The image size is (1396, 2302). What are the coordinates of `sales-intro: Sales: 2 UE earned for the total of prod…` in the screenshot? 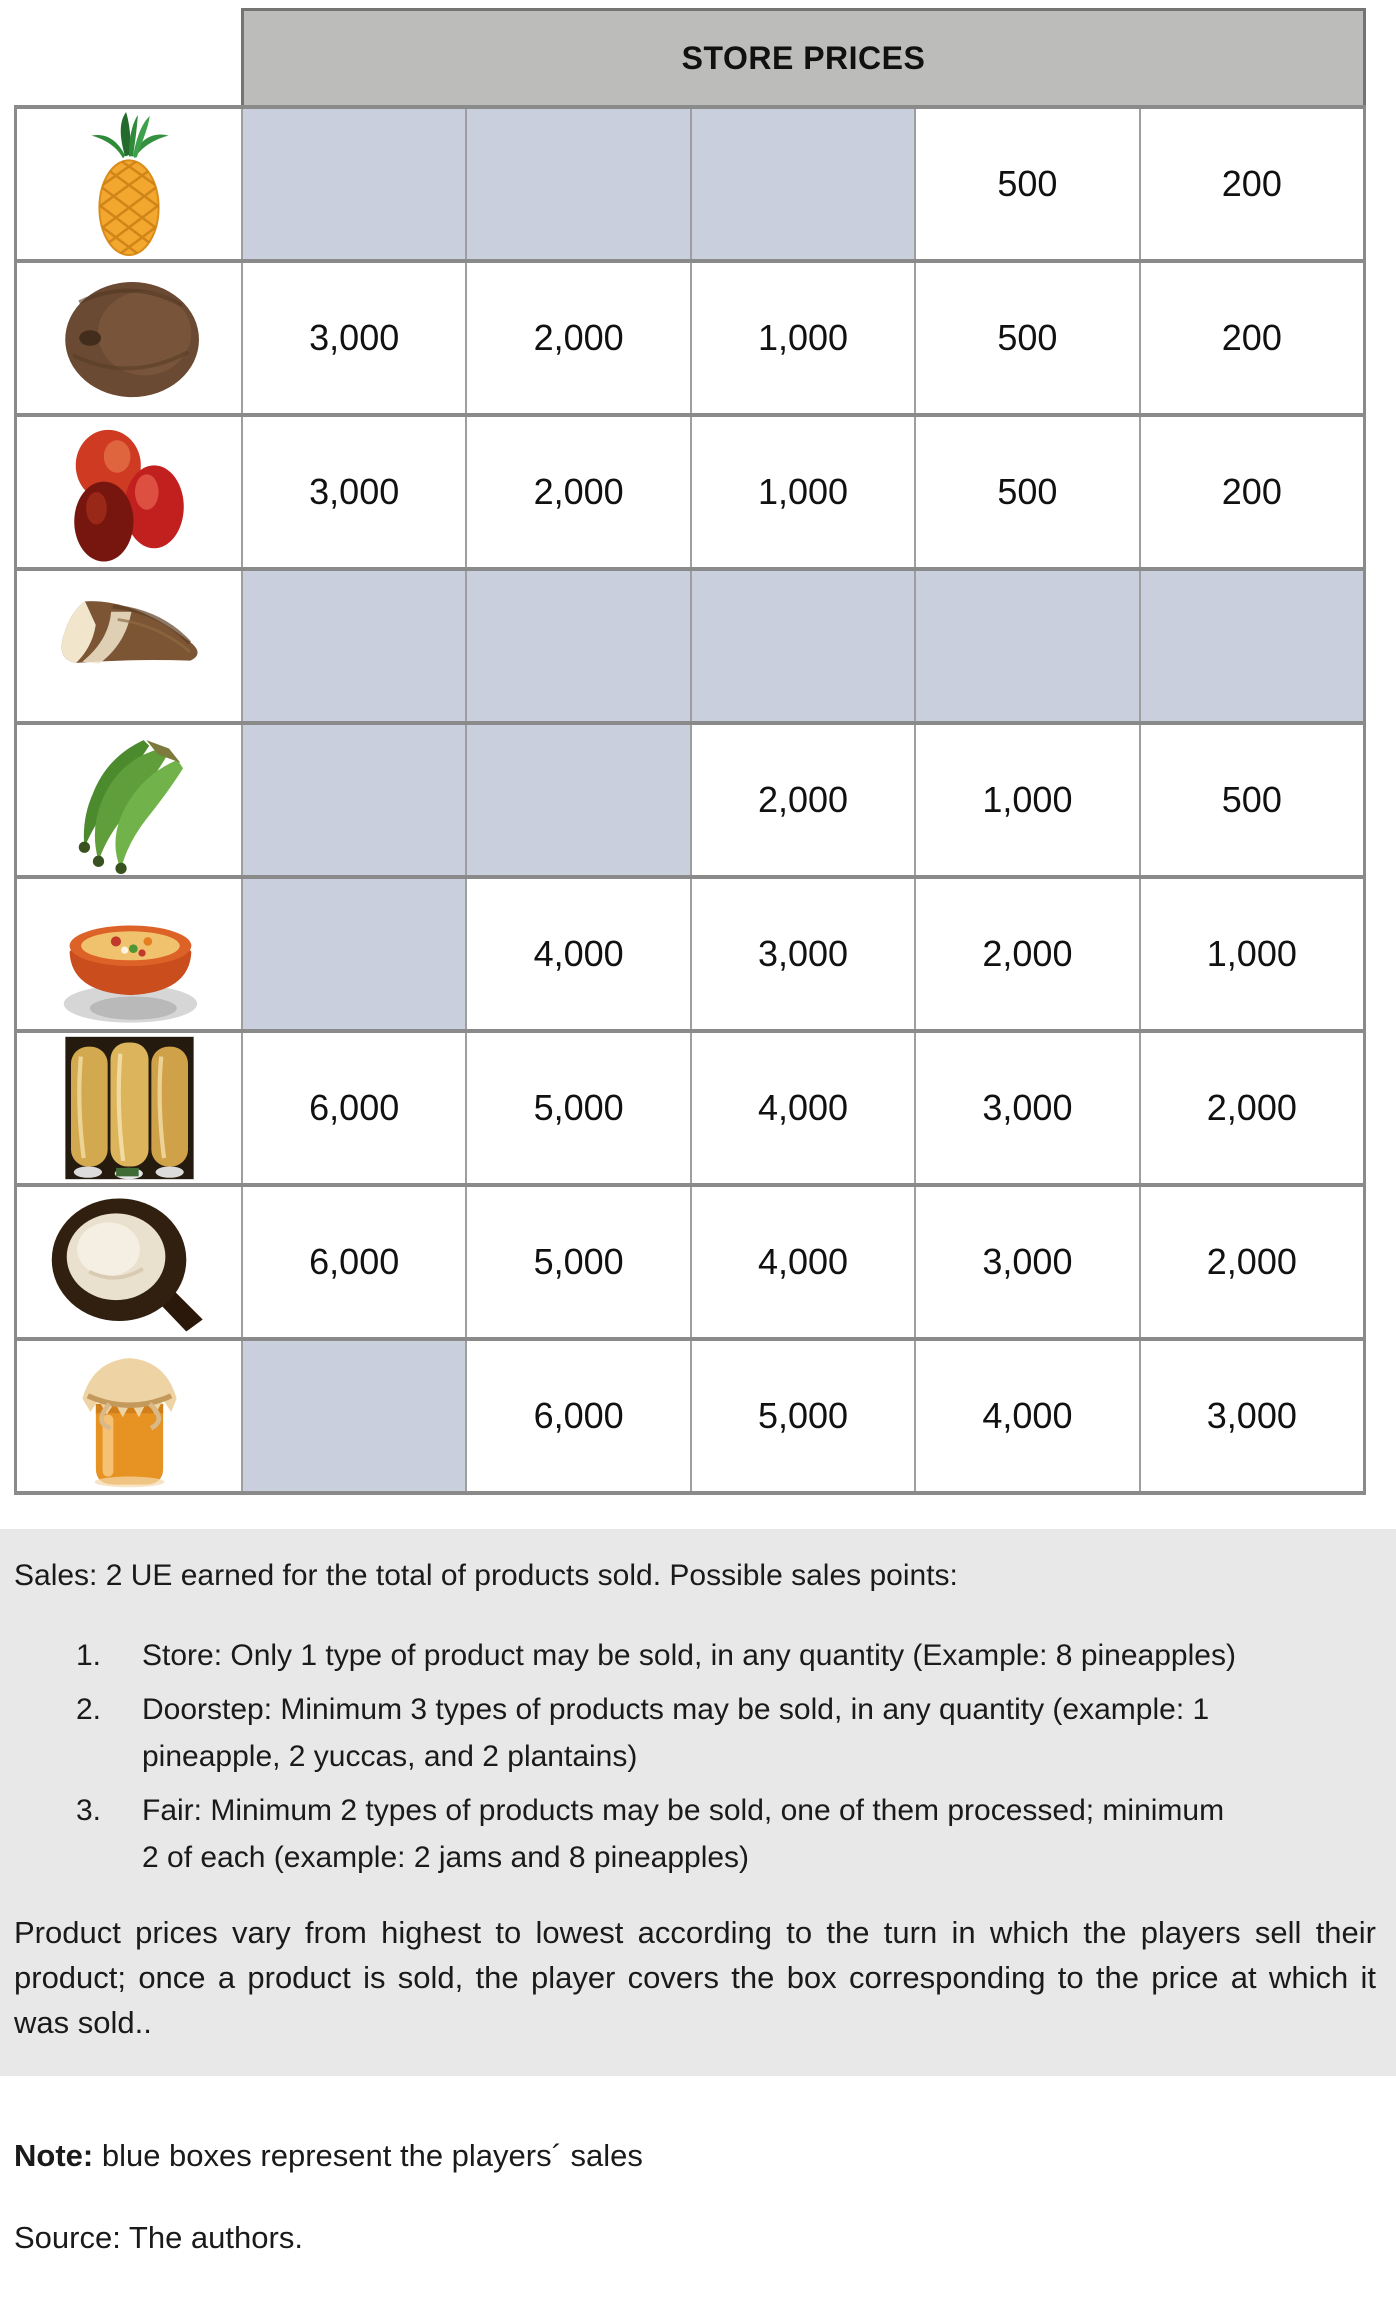 It's located at (486, 1575).